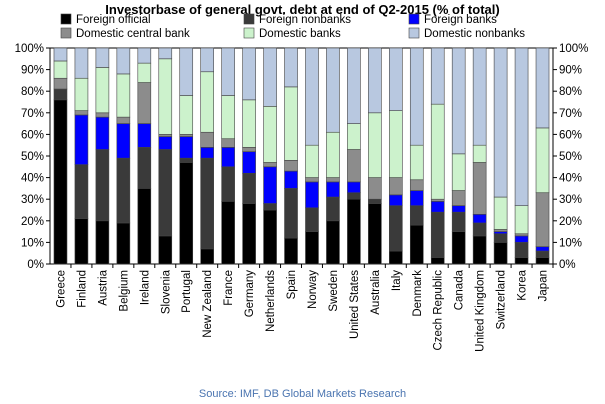  Describe the element at coordinates (29, 49) in the screenshot. I see `y-tick-label-left: 100%` at that location.